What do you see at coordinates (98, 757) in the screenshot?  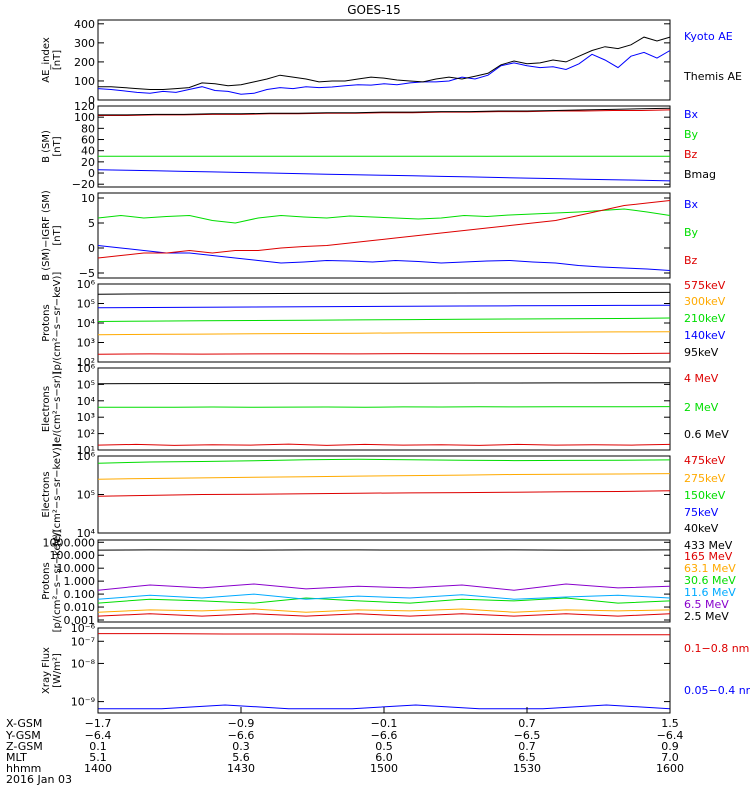 I see `x-tick-label: 5.1` at bounding box center [98, 757].